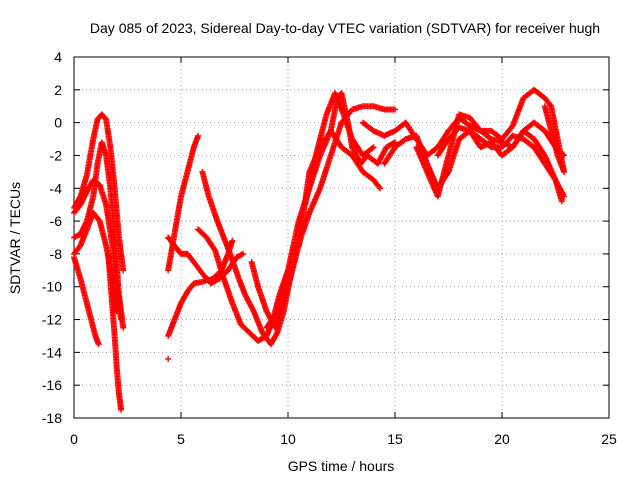  I want to click on y-tick-label: -18, so click(52, 418).